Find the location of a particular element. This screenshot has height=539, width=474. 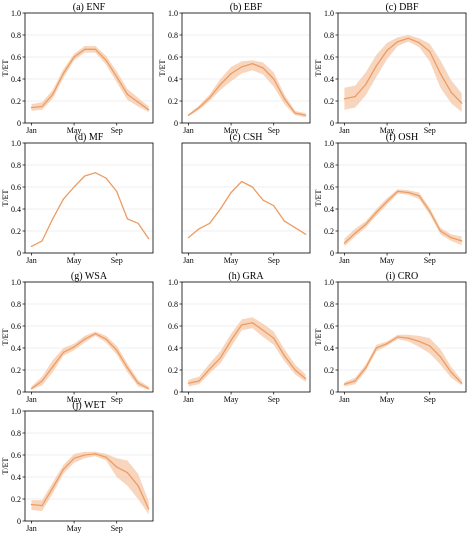

chart-title: (a) ENF is located at coordinates (89, 7).